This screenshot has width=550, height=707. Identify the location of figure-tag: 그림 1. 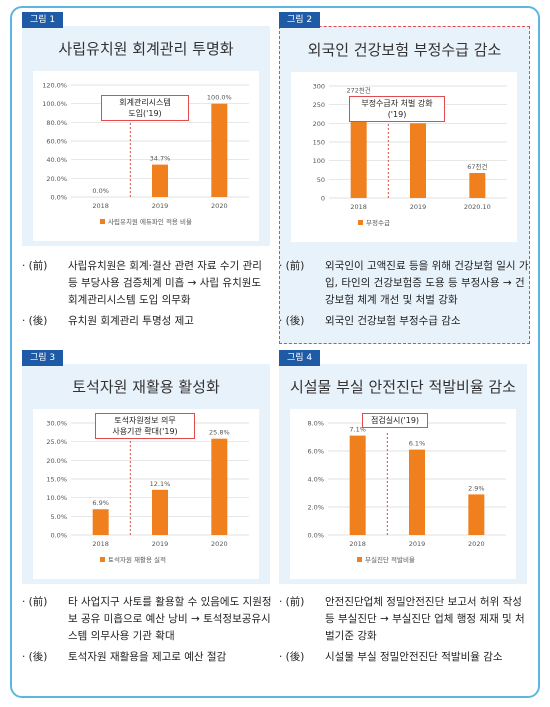
(43, 20).